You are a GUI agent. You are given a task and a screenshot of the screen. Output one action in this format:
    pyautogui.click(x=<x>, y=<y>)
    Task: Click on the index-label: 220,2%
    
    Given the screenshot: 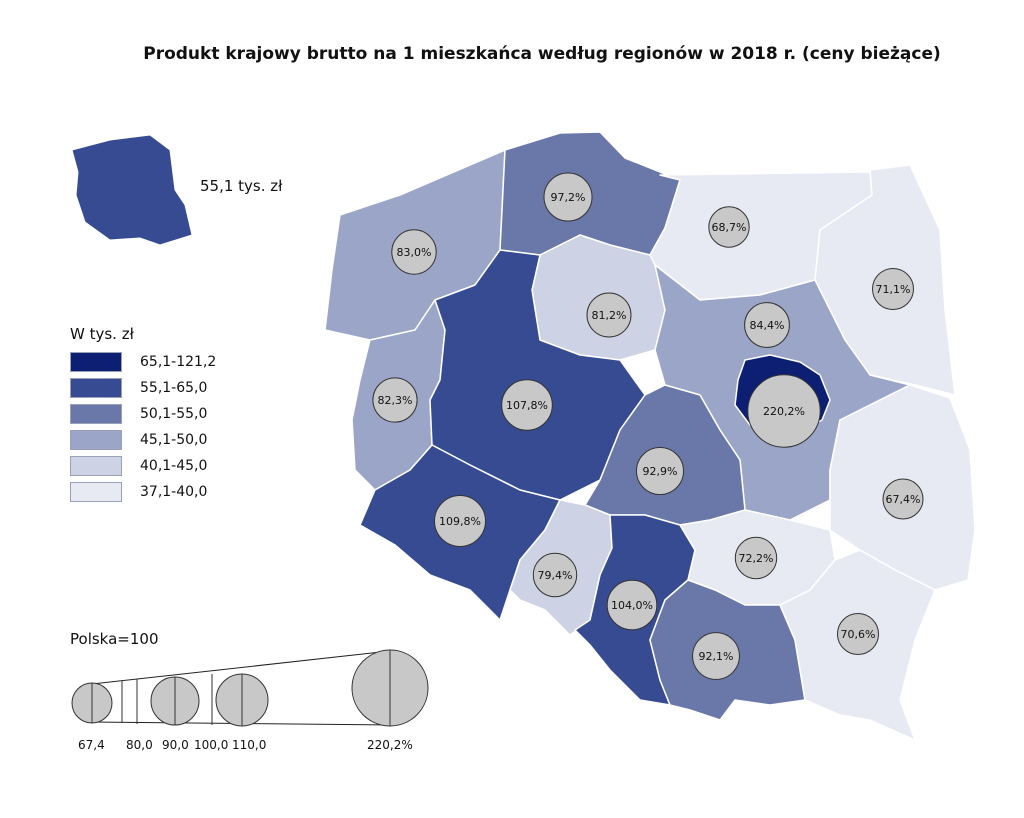 What is the action you would take?
    pyautogui.click(x=784, y=411)
    